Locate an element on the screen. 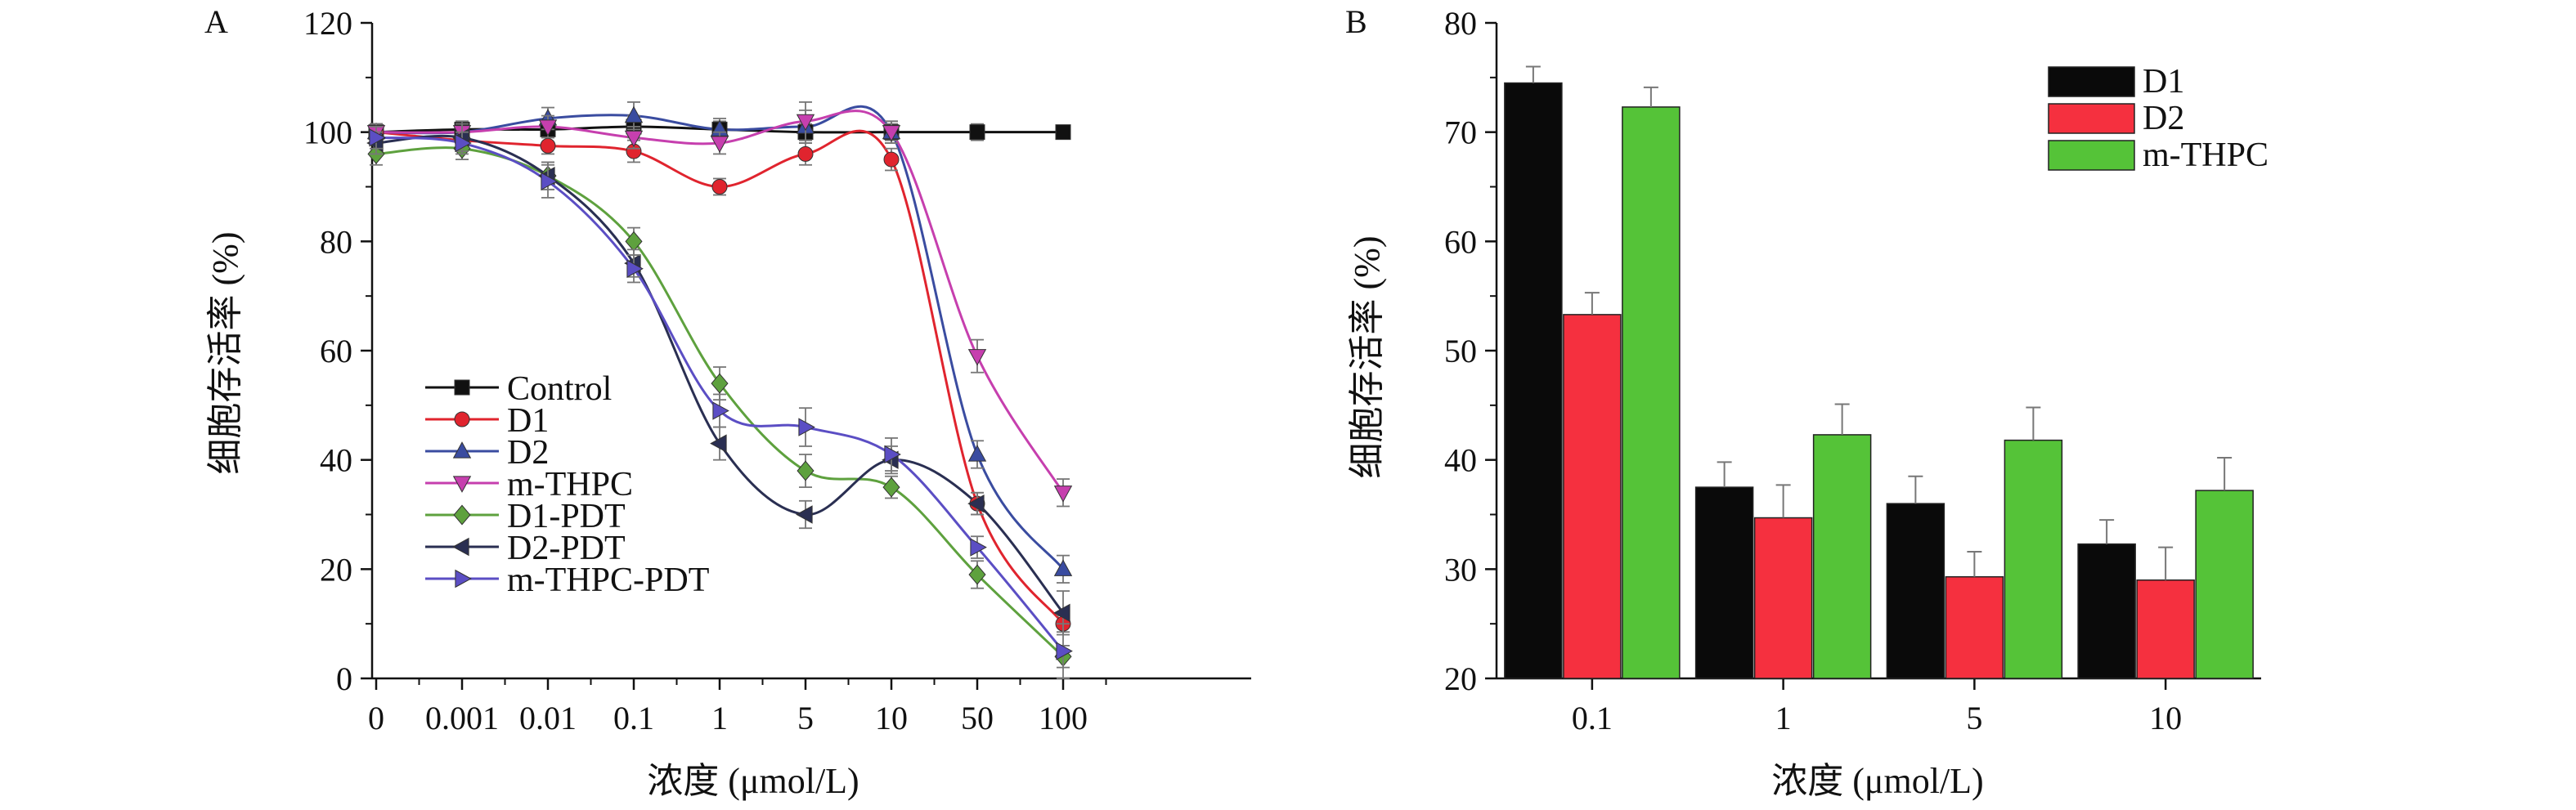 This screenshot has height=810, width=2576. x-tick-label: 100 is located at coordinates (1063, 718).